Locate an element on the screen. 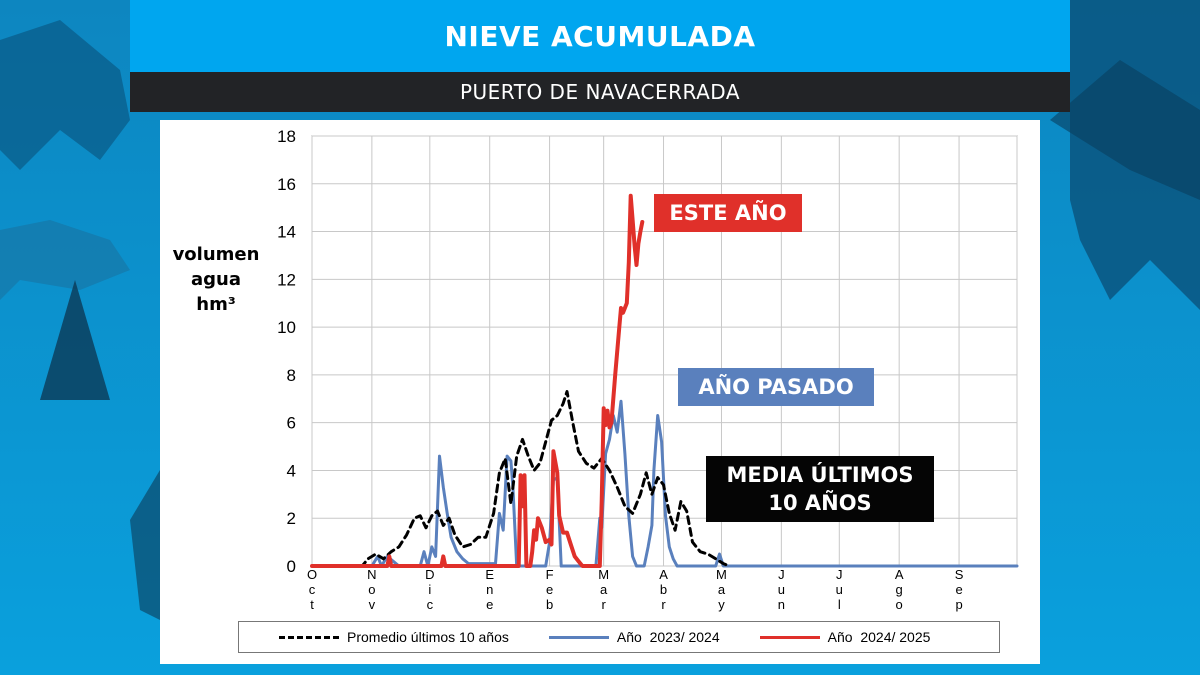 The width and height of the screenshot is (1200, 675). subtitle-bar: PUERTO DE NAVACERRADA is located at coordinates (600, 92).